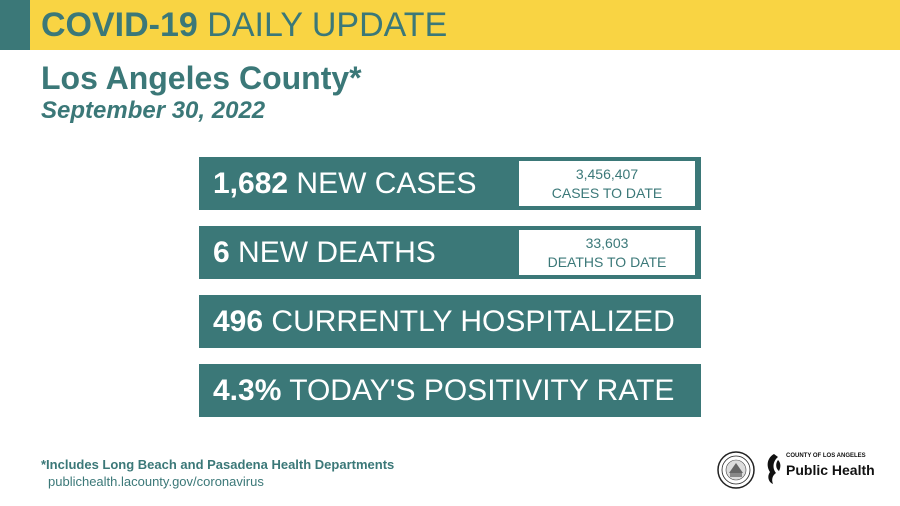 The width and height of the screenshot is (900, 506). Describe the element at coordinates (337, 252) in the screenshot. I see `new-deaths-text: NEW DEATHS` at that location.